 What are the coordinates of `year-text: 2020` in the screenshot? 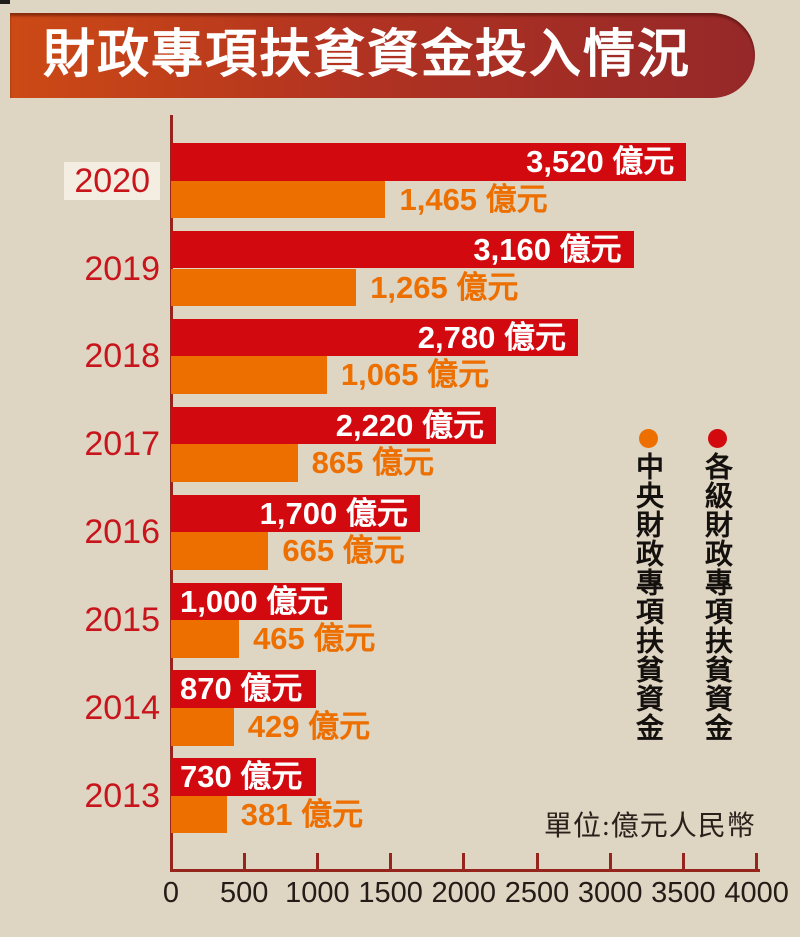 It's located at (112, 180).